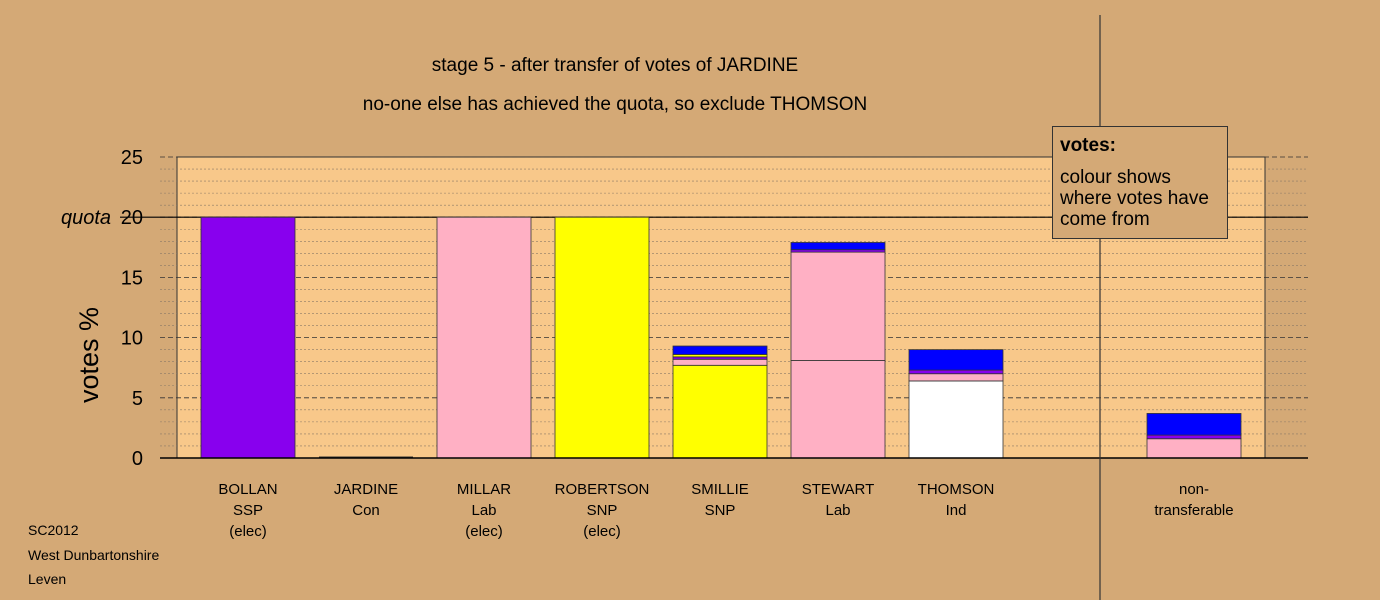 The image size is (1380, 600). What do you see at coordinates (720, 350) in the screenshot?
I see `bar-smillie-segment-con` at bounding box center [720, 350].